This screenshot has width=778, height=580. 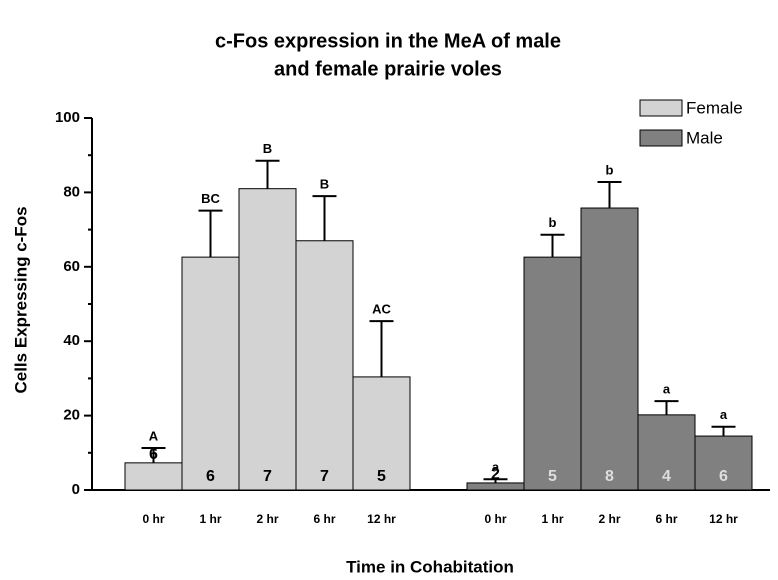 I want to click on chart-title: c-Fos expression in the MeA of male, so click(x=388, y=41).